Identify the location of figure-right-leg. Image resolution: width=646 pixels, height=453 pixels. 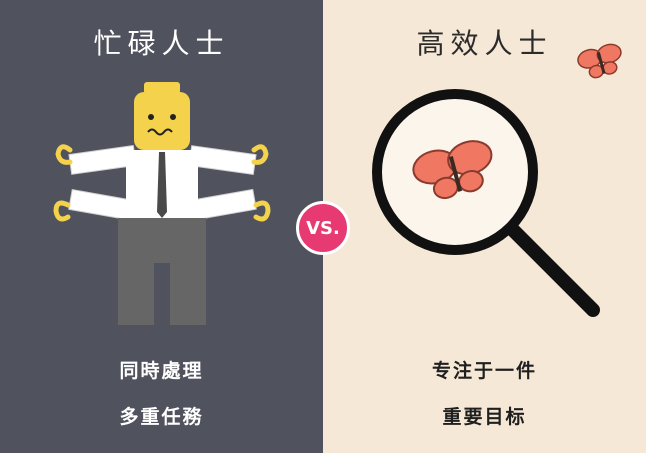
(188, 290).